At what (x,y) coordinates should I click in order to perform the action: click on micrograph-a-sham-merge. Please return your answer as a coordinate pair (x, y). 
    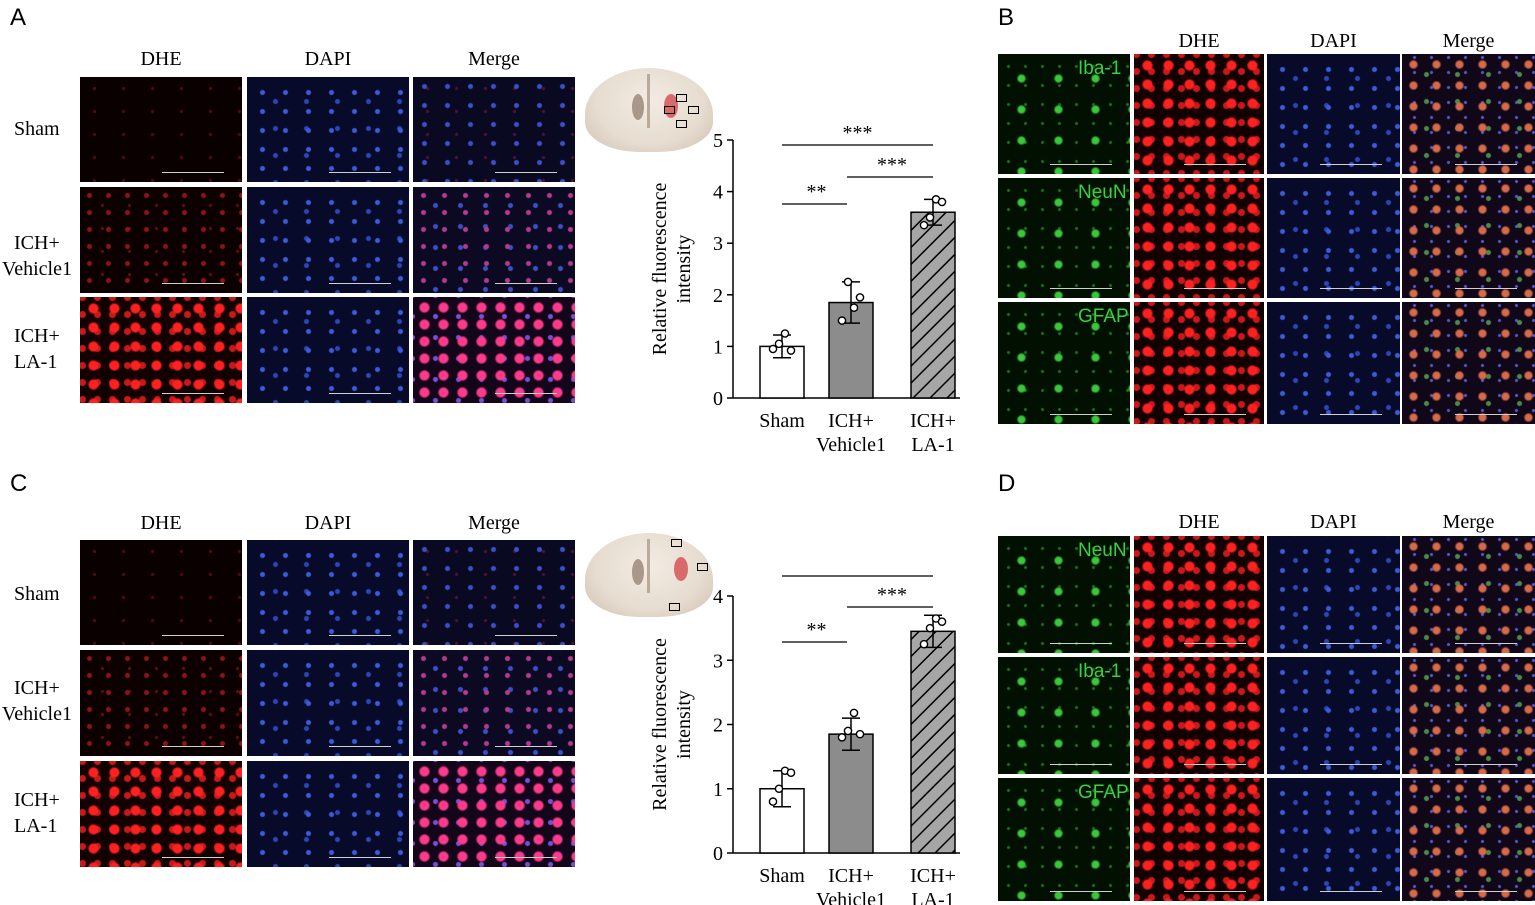
    Looking at the image, I should click on (494, 129).